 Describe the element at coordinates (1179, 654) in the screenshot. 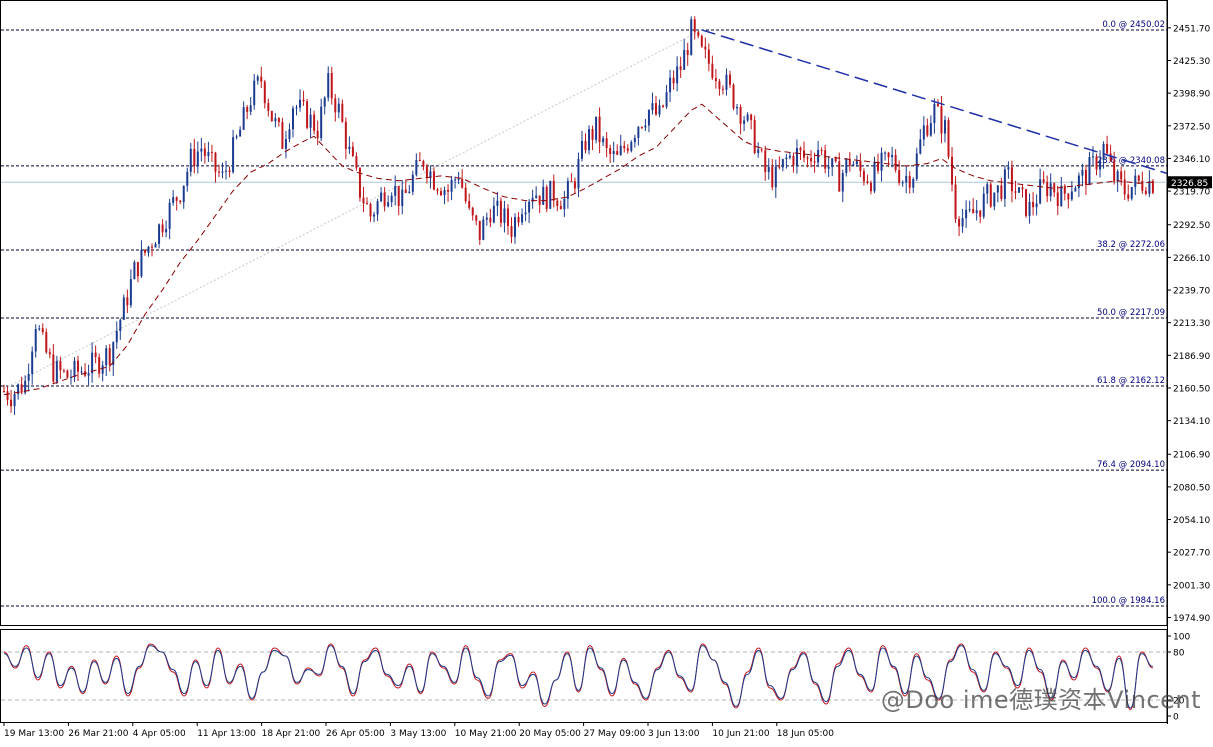

I see `oscillator-axis-label: 80` at that location.